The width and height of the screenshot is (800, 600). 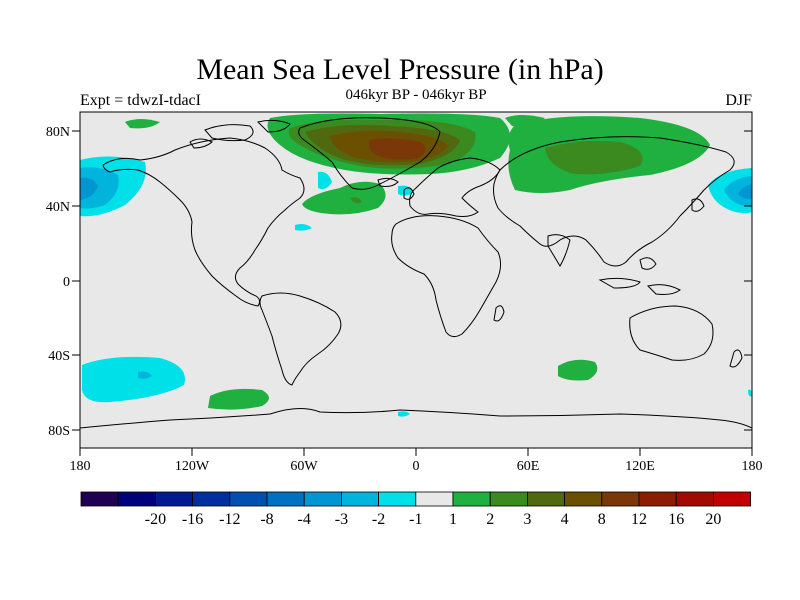 I want to click on y-tick-label: 0, so click(x=66, y=282).